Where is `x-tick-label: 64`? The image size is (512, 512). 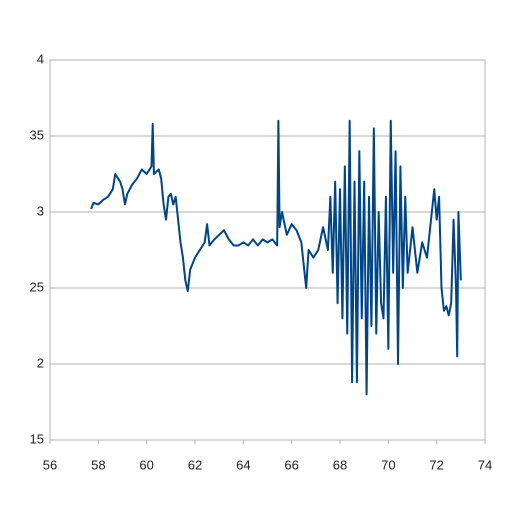
x-tick-label: 64 is located at coordinates (243, 464).